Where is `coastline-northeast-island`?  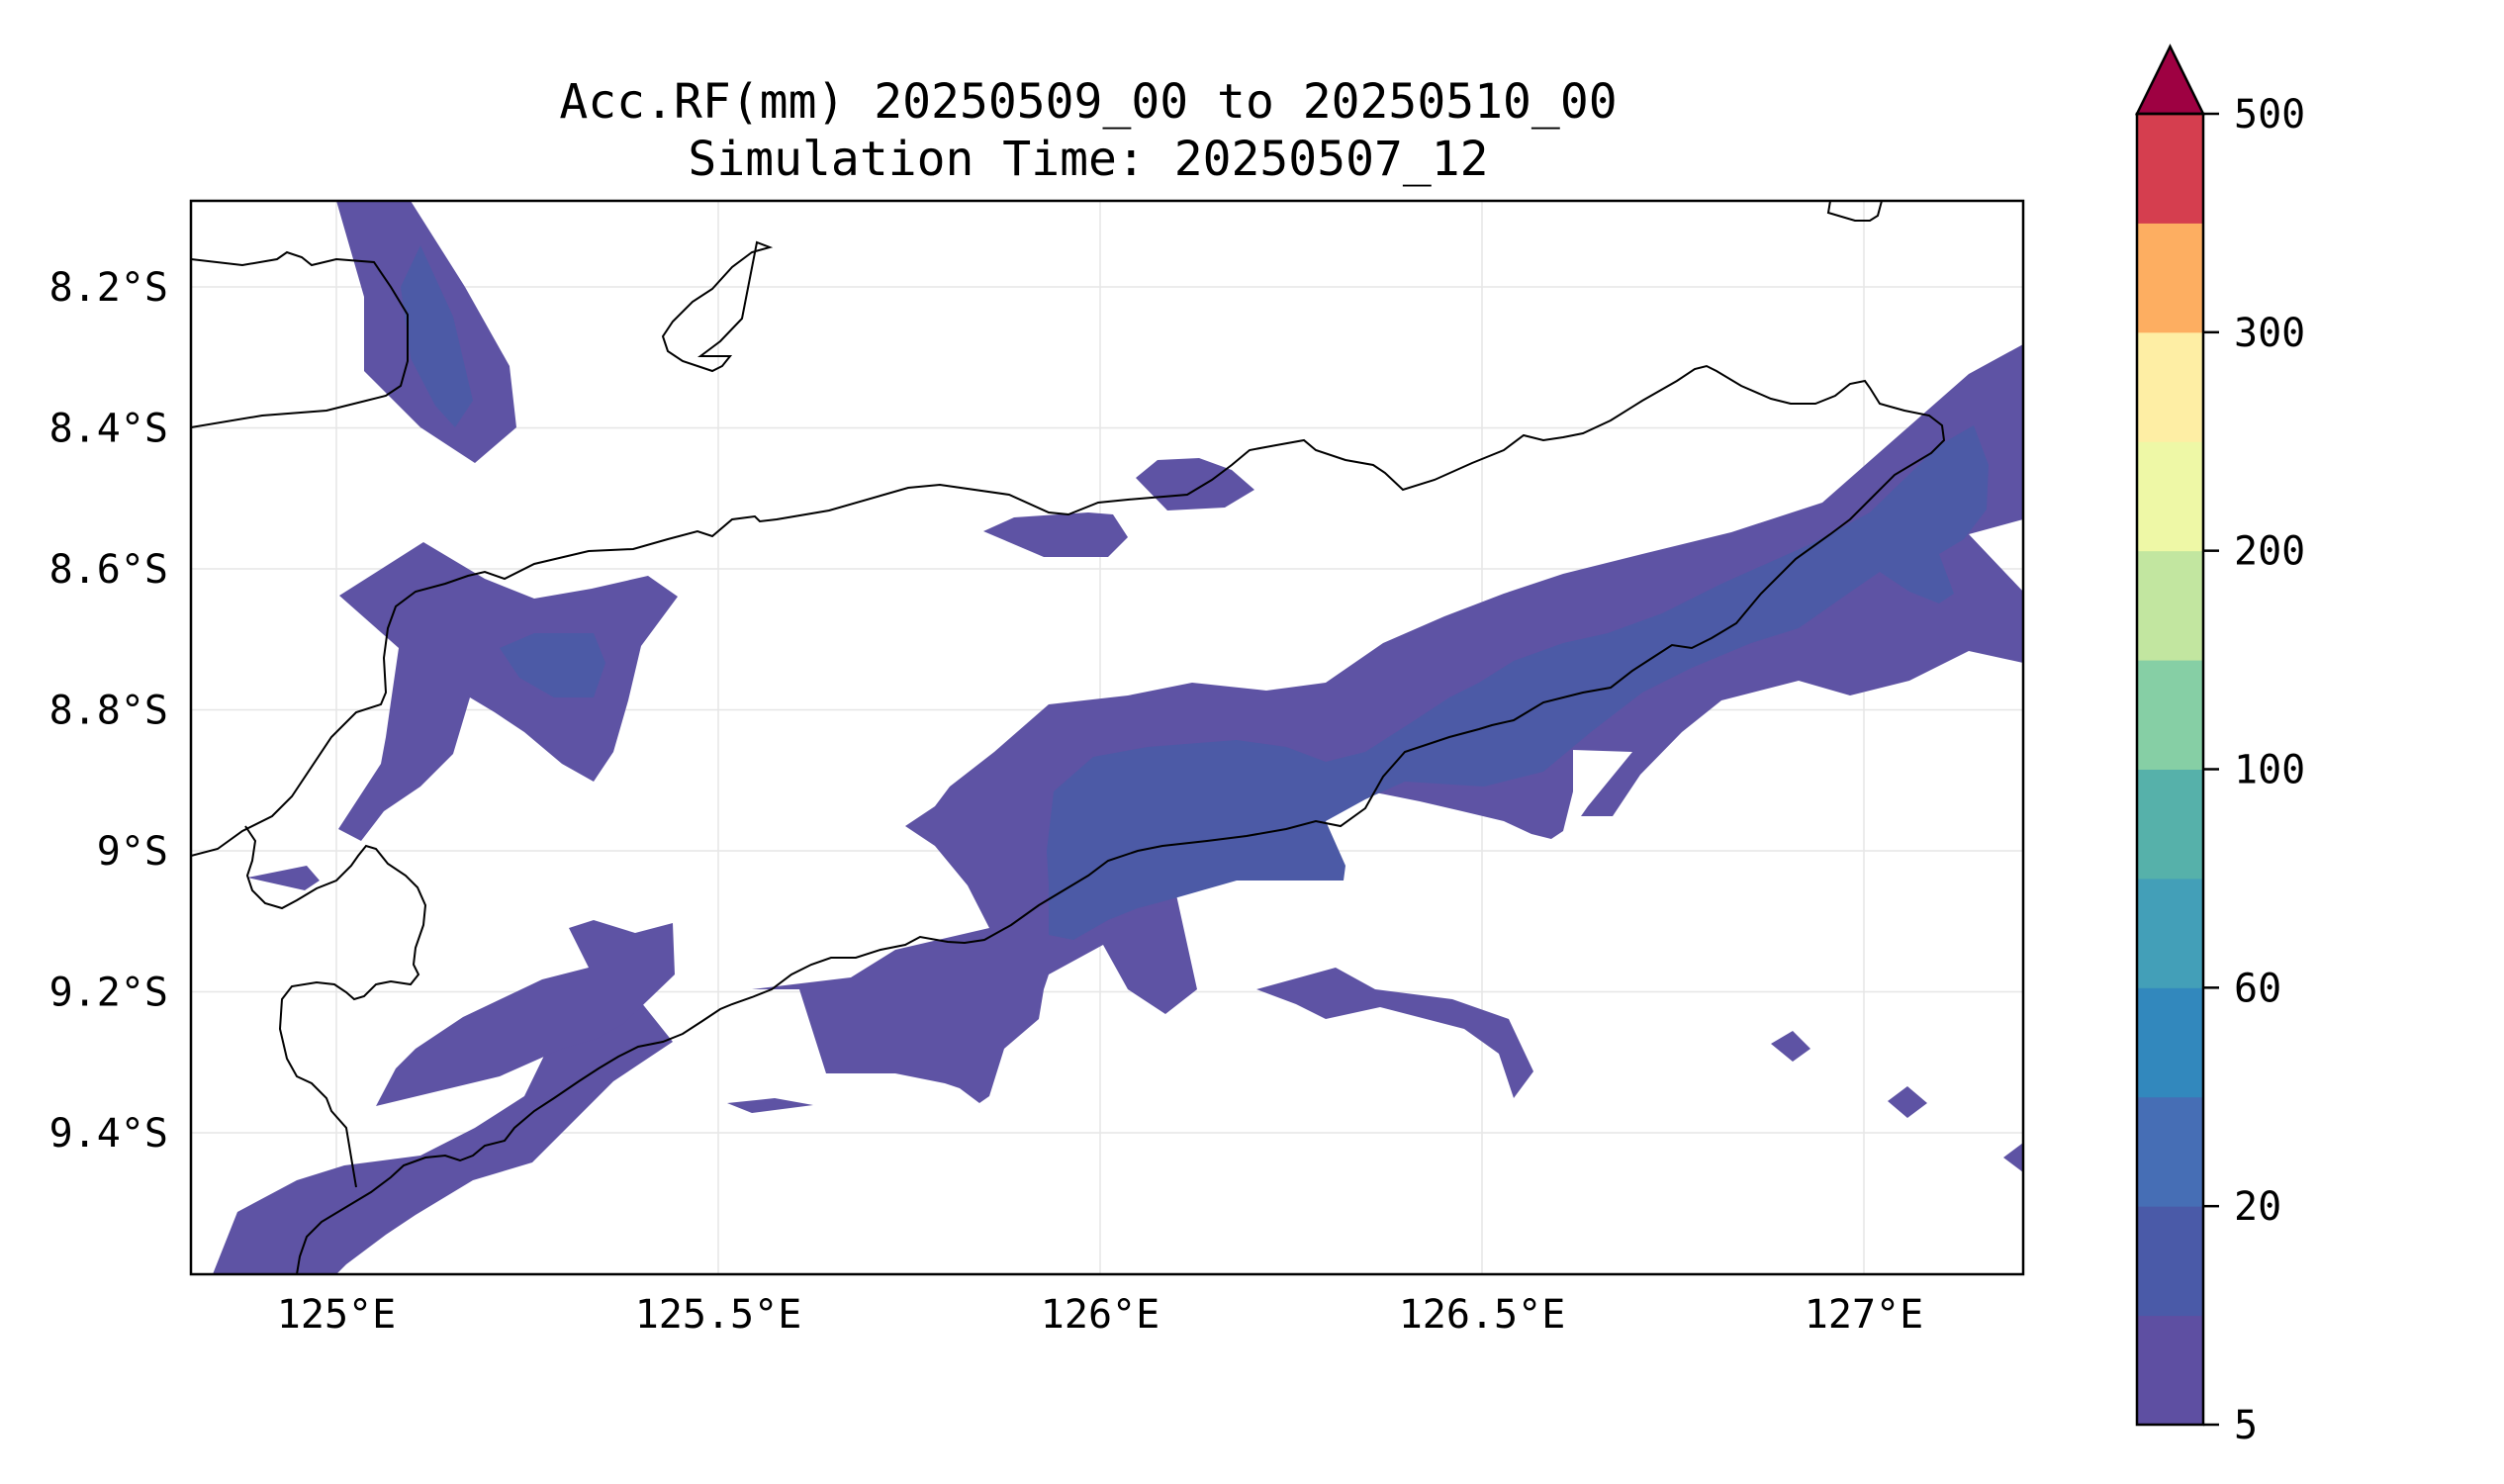 coastline-northeast-island is located at coordinates (1854, 211).